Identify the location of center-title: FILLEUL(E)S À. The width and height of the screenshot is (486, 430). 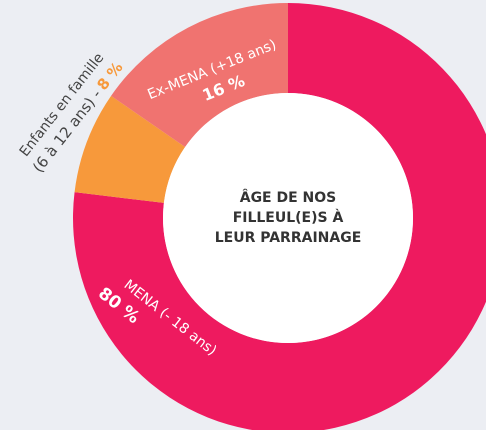
(288, 217).